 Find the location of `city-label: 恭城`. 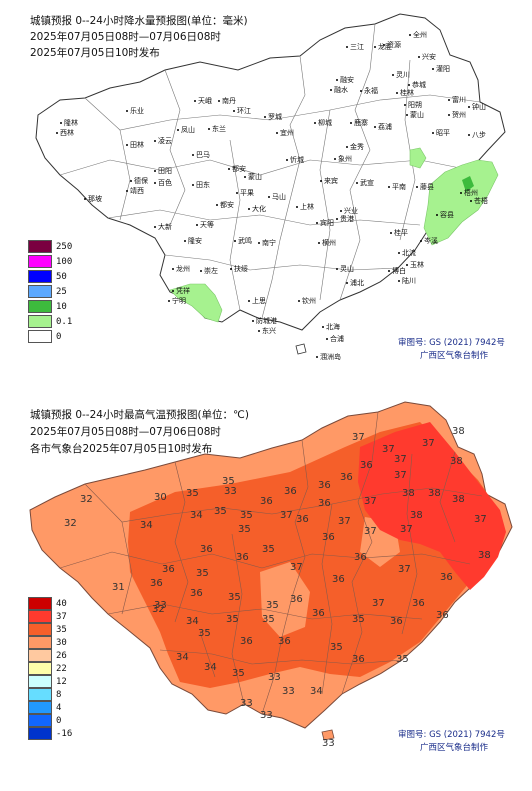

city-label: 恭城 is located at coordinates (417, 85).